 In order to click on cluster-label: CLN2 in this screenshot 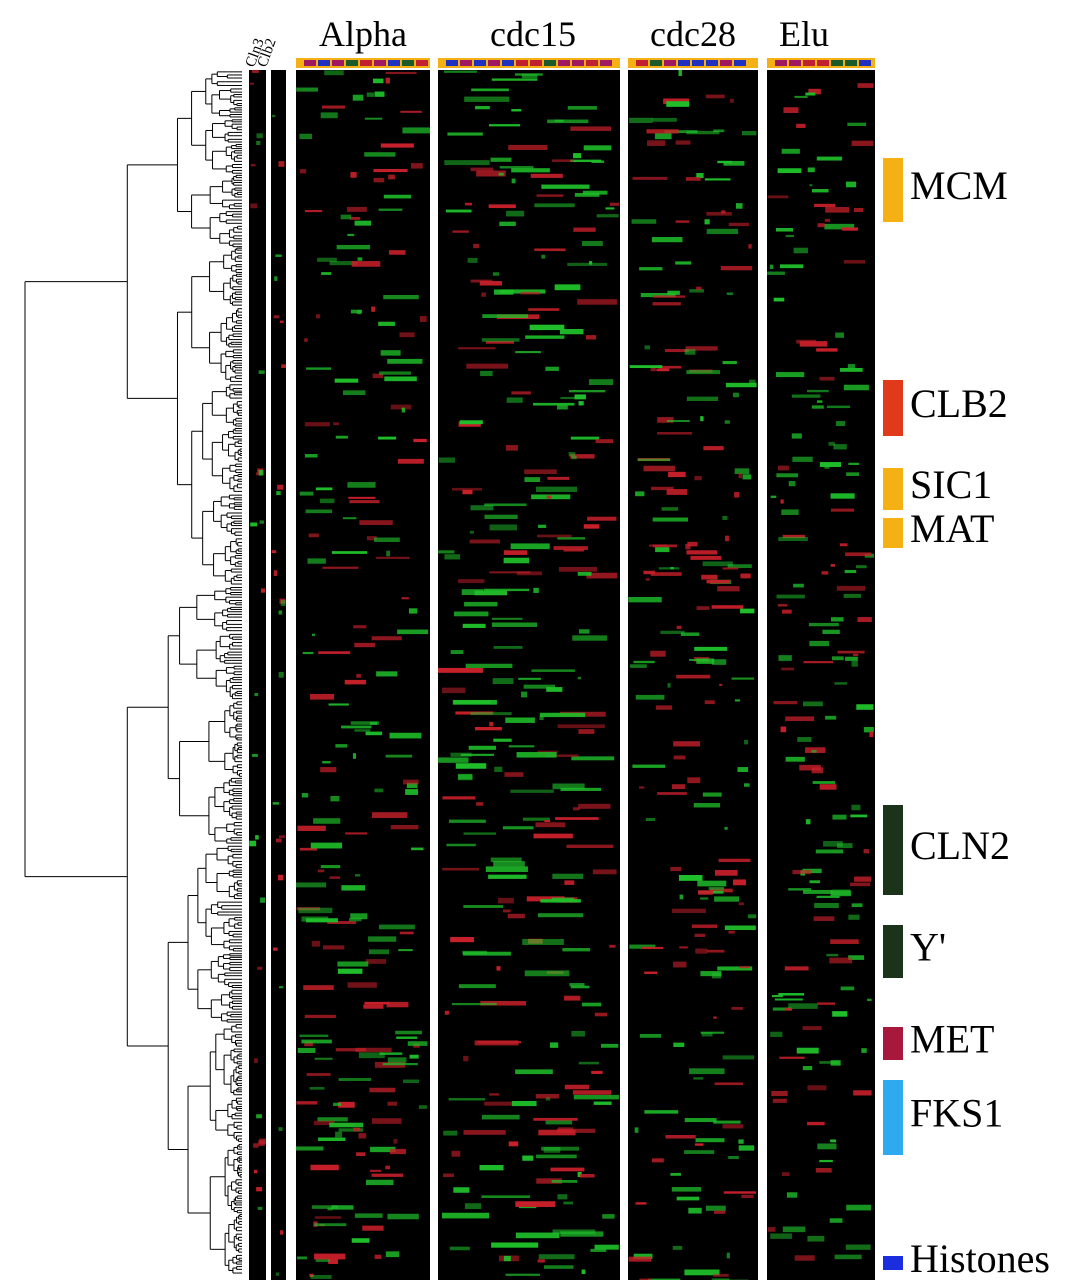, I will do `click(960, 845)`.